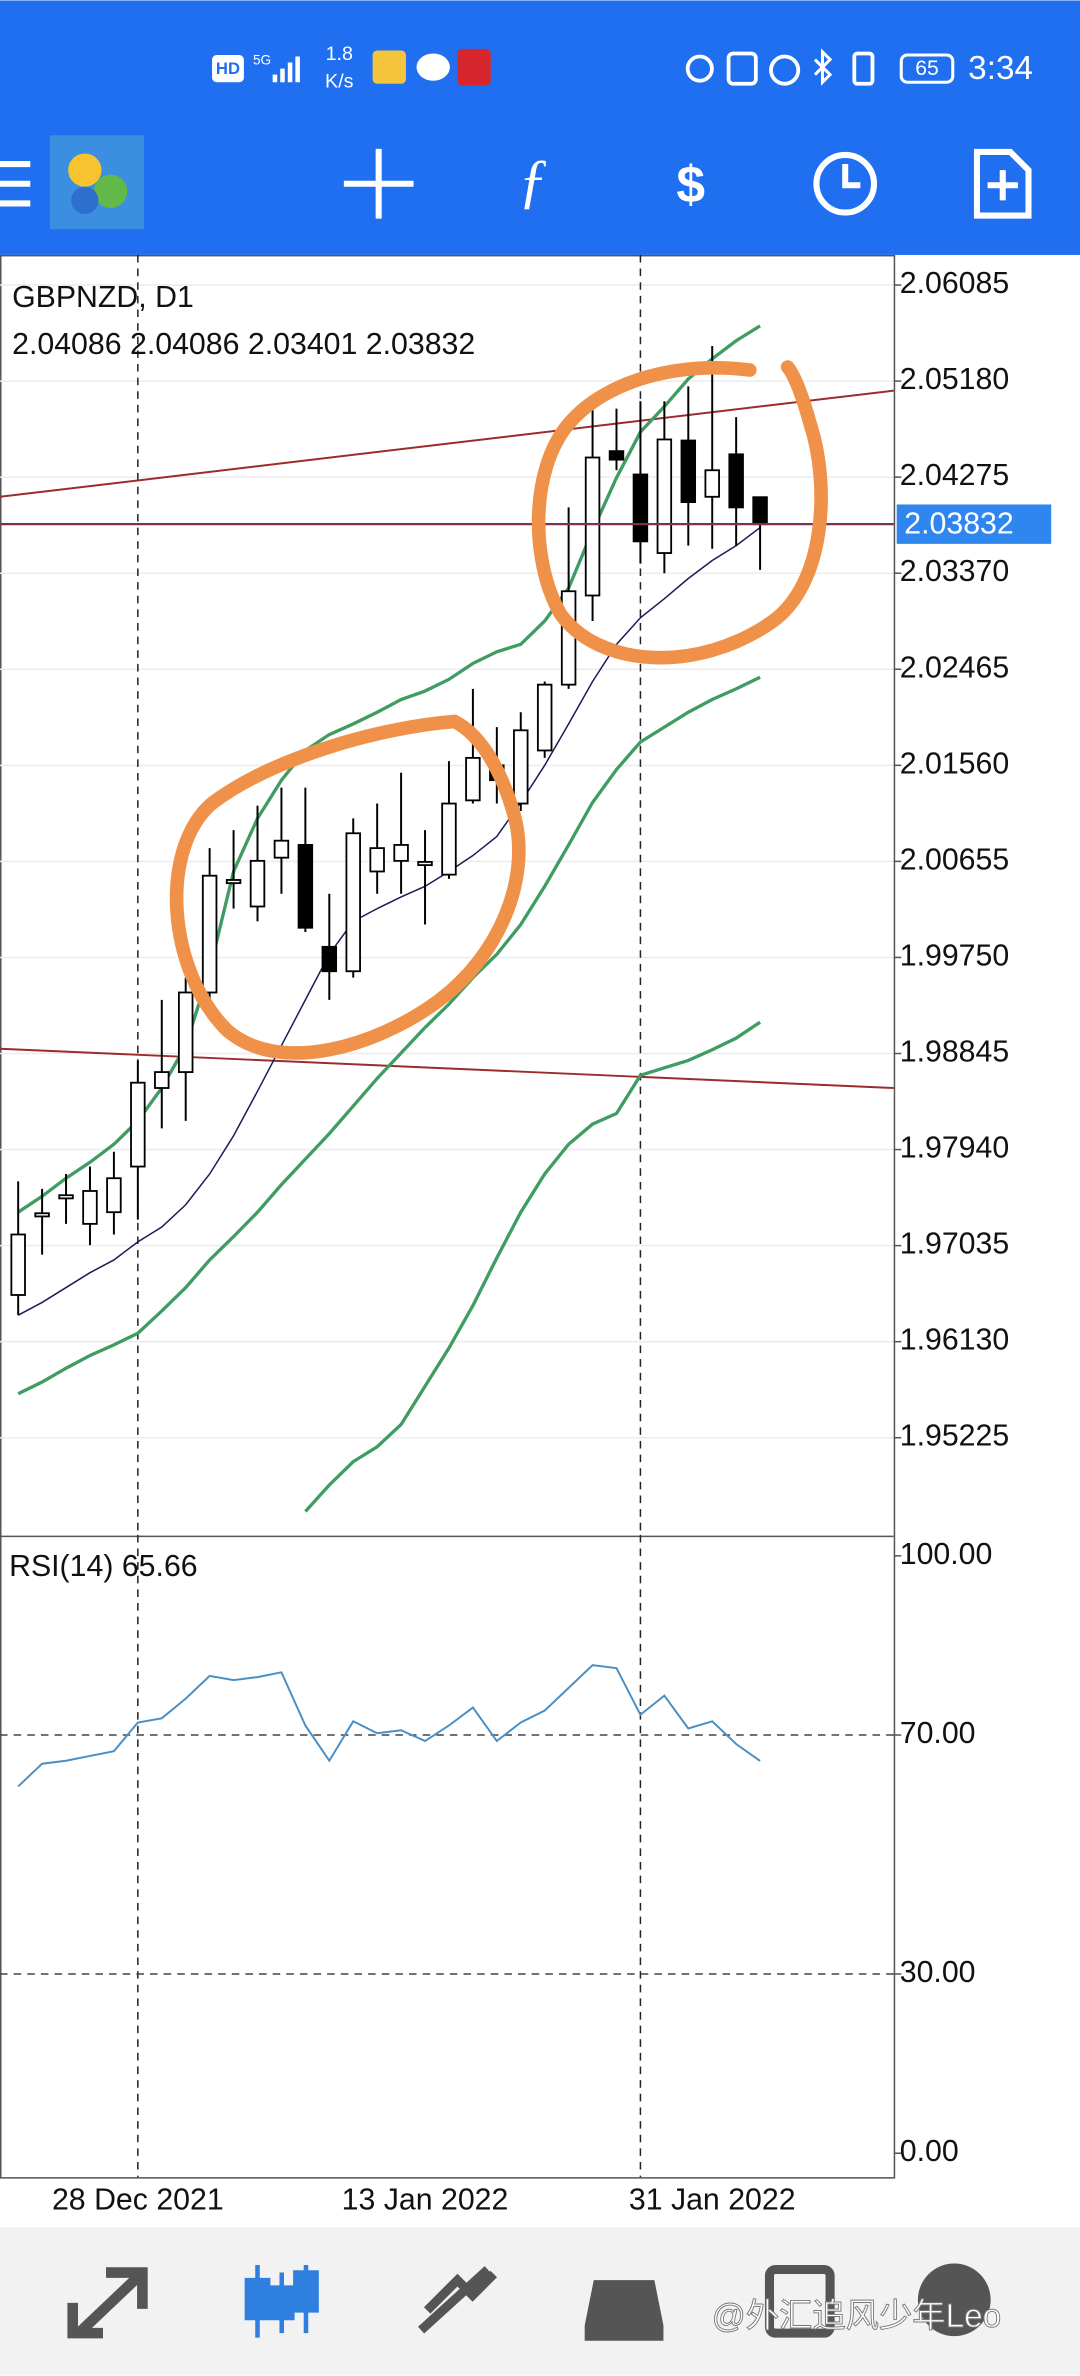 The width and height of the screenshot is (1080, 2376). I want to click on y-tick-label: 1.95225, so click(954, 1436).